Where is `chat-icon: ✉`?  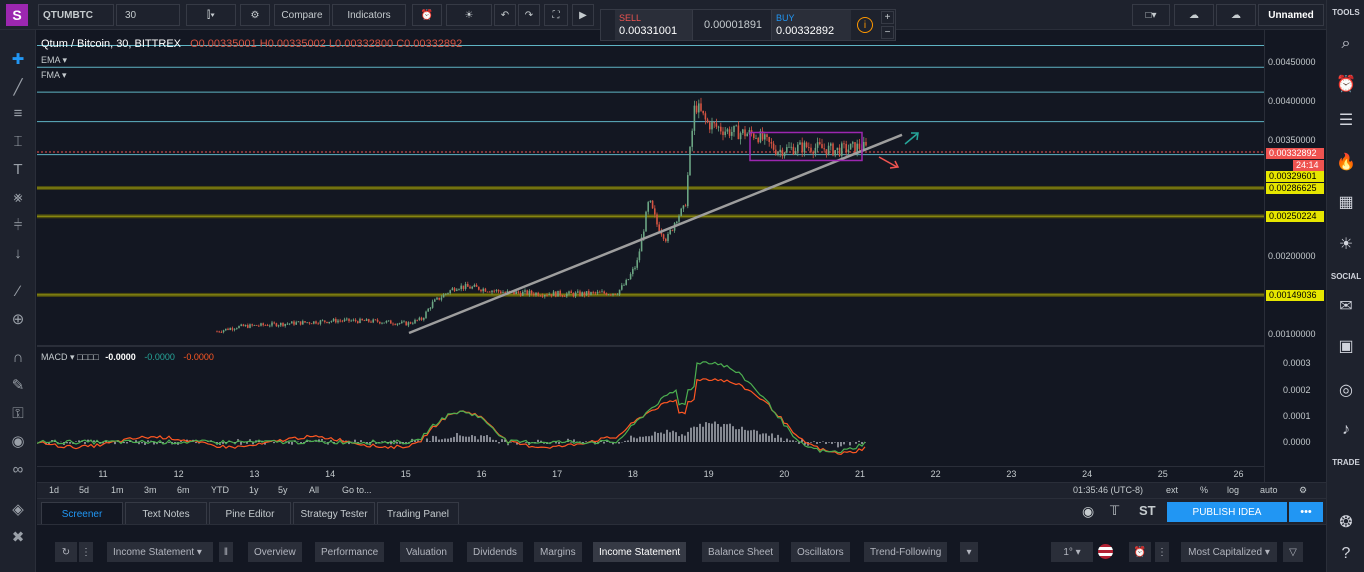
chat-icon: ✉ is located at coordinates (1346, 306).